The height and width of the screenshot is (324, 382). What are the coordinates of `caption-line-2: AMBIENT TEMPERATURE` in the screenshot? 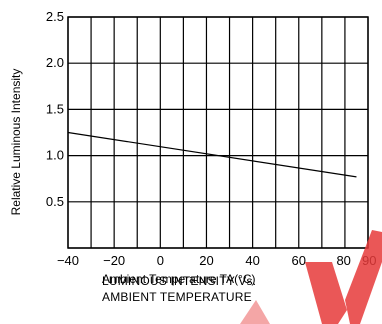 It's located at (177, 297).